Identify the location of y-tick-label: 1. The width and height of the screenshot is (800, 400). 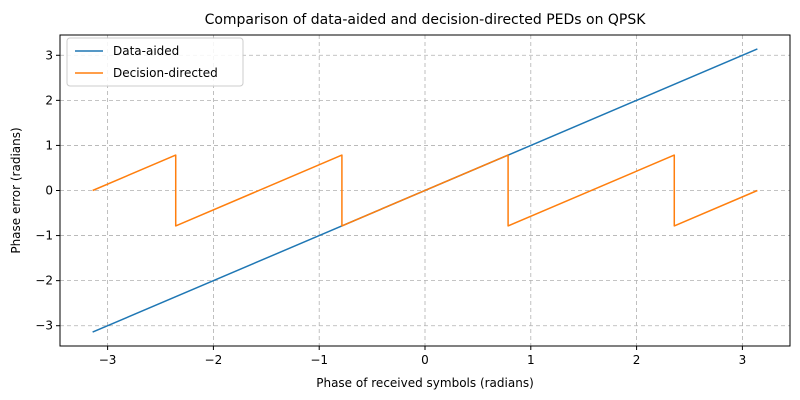
(49, 145).